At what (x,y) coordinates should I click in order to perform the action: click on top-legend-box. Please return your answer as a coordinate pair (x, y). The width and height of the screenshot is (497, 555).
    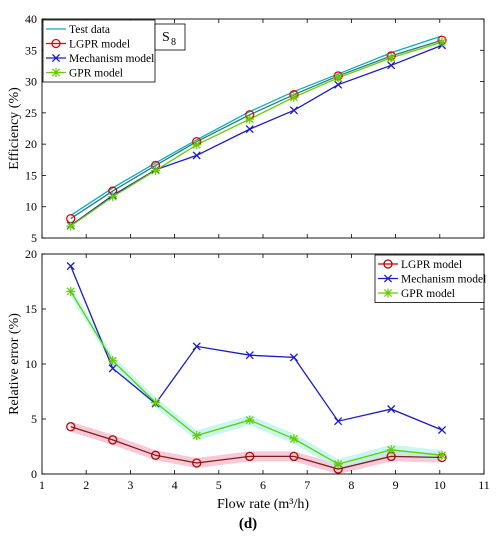
    Looking at the image, I should click on (99, 51).